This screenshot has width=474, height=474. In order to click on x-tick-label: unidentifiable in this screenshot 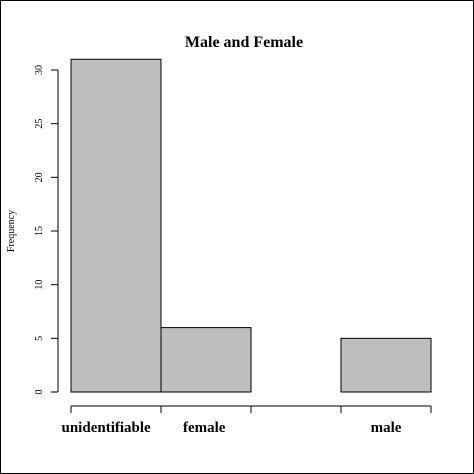, I will do `click(107, 428)`.